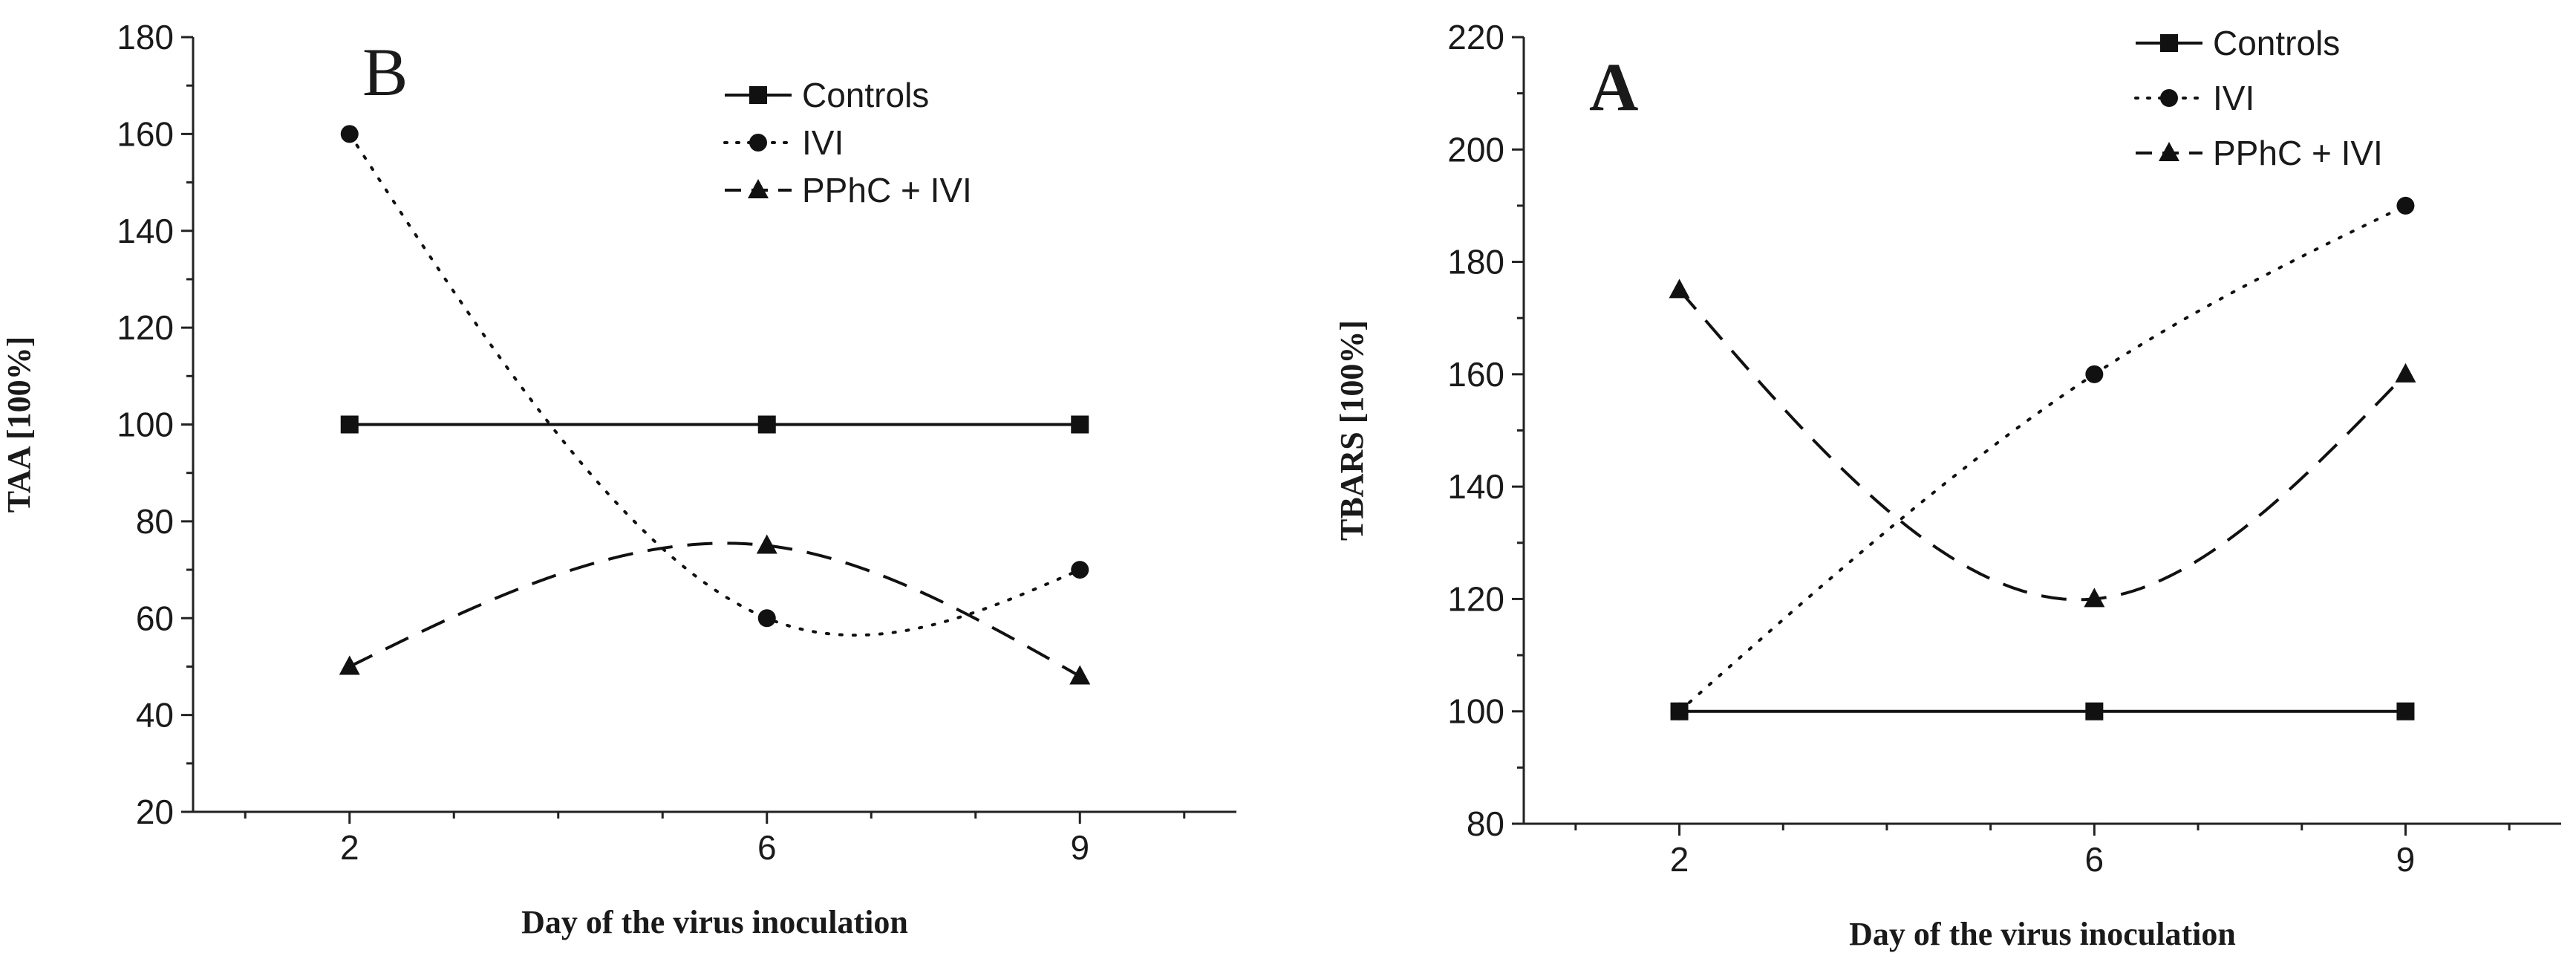  I want to click on series-line-ivi, so click(2042, 458).